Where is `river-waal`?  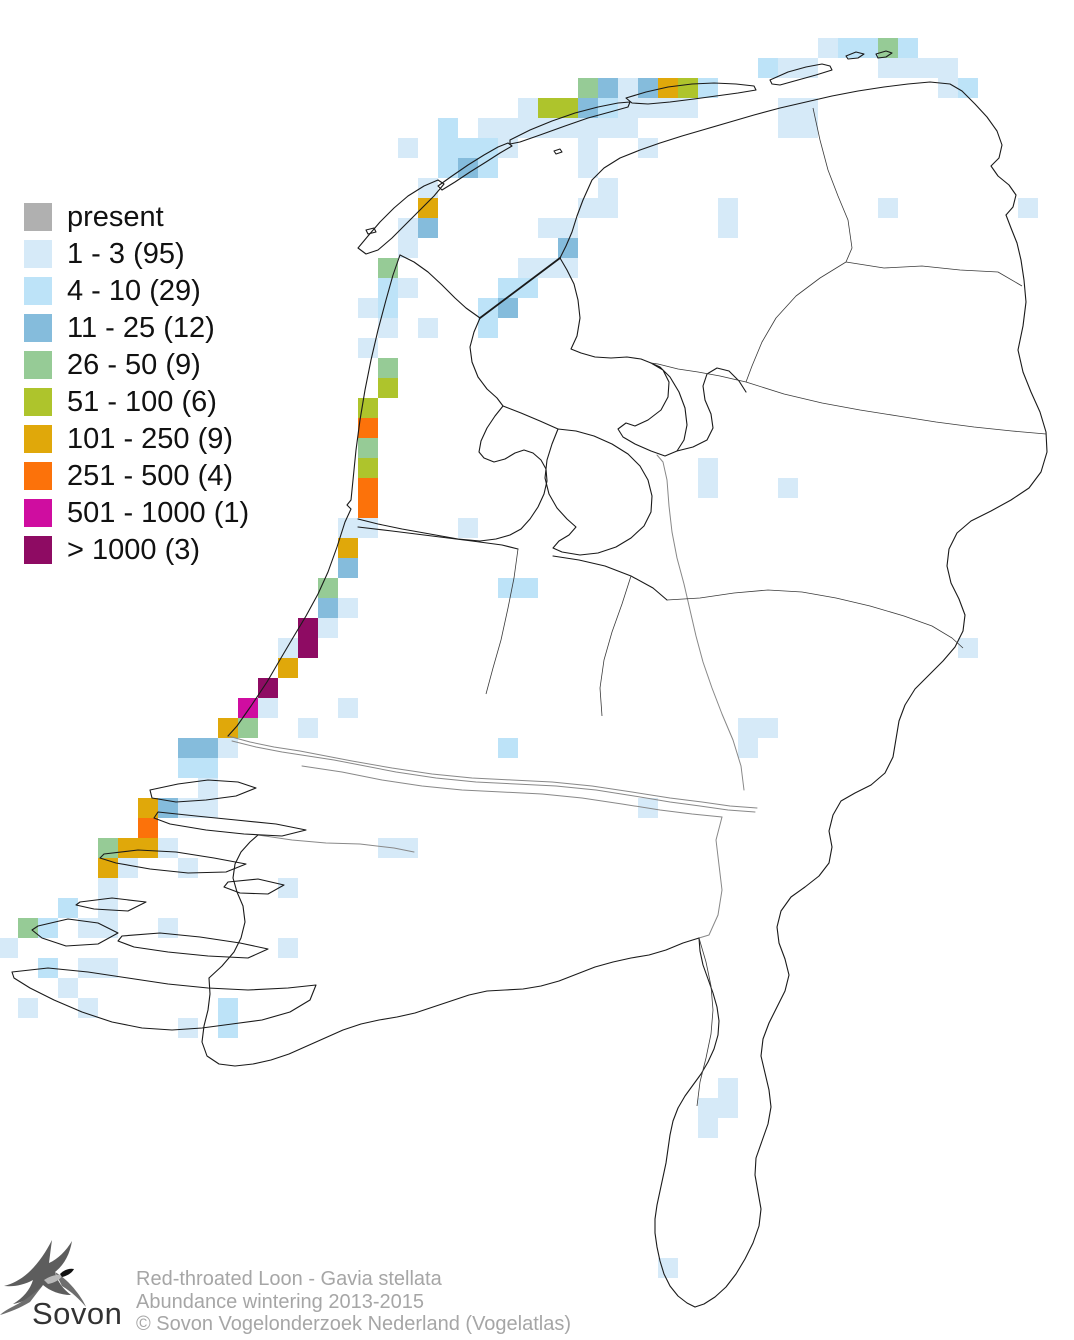 river-waal is located at coordinates (512, 791).